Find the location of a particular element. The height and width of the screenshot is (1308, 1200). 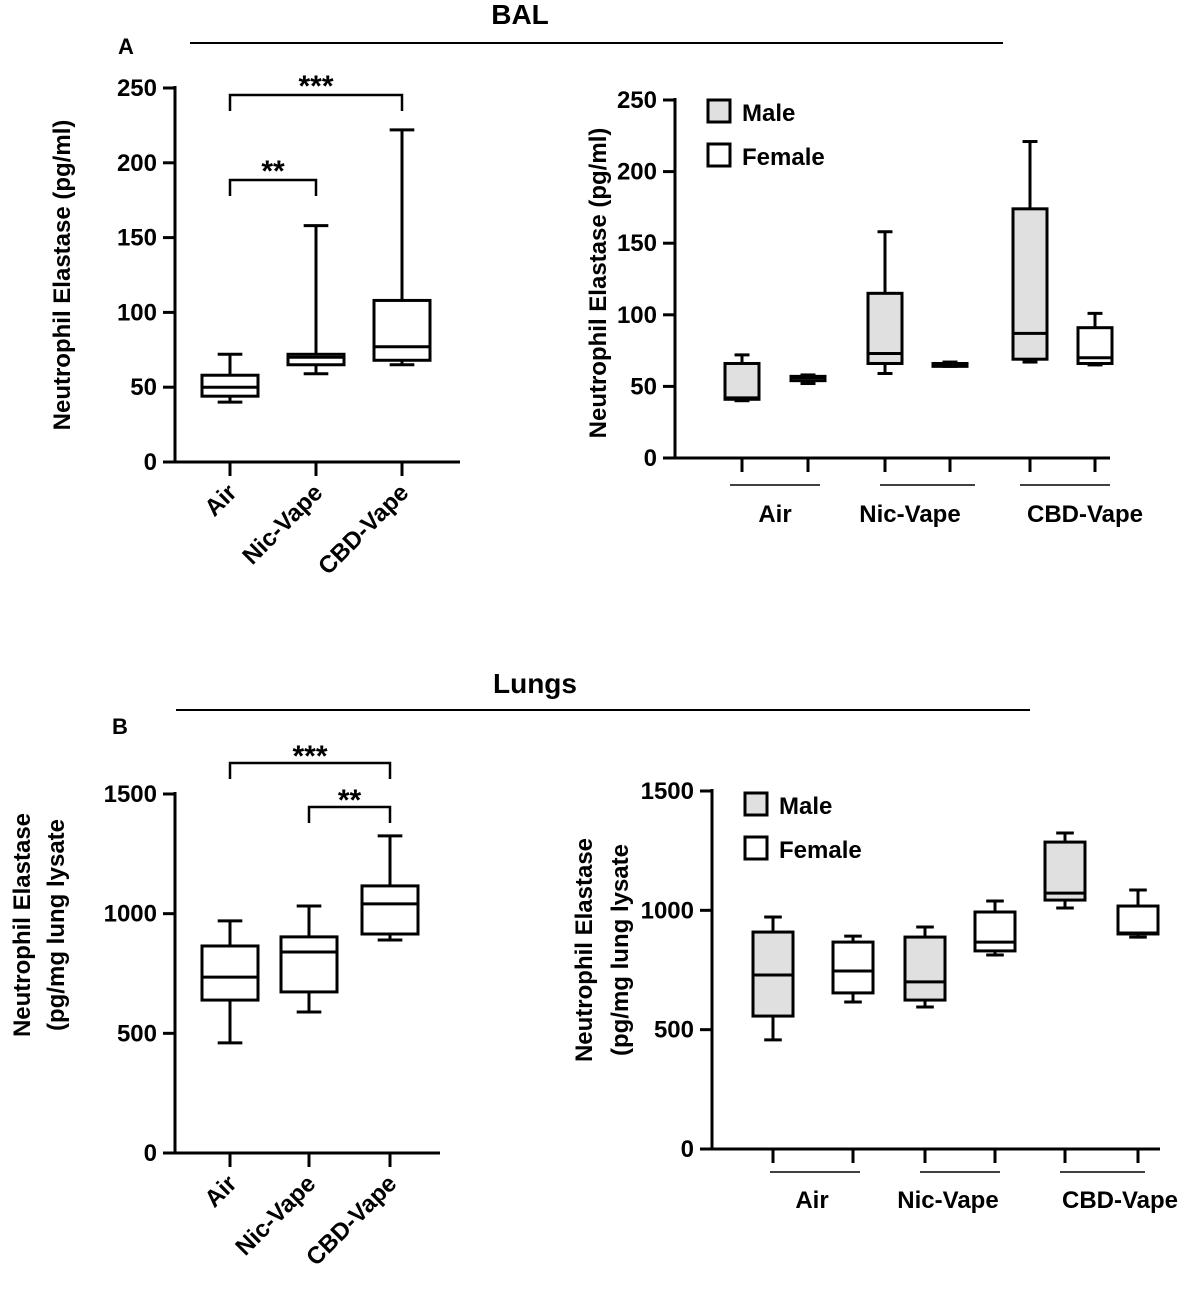

panel-label-a: A is located at coordinates (126, 46).